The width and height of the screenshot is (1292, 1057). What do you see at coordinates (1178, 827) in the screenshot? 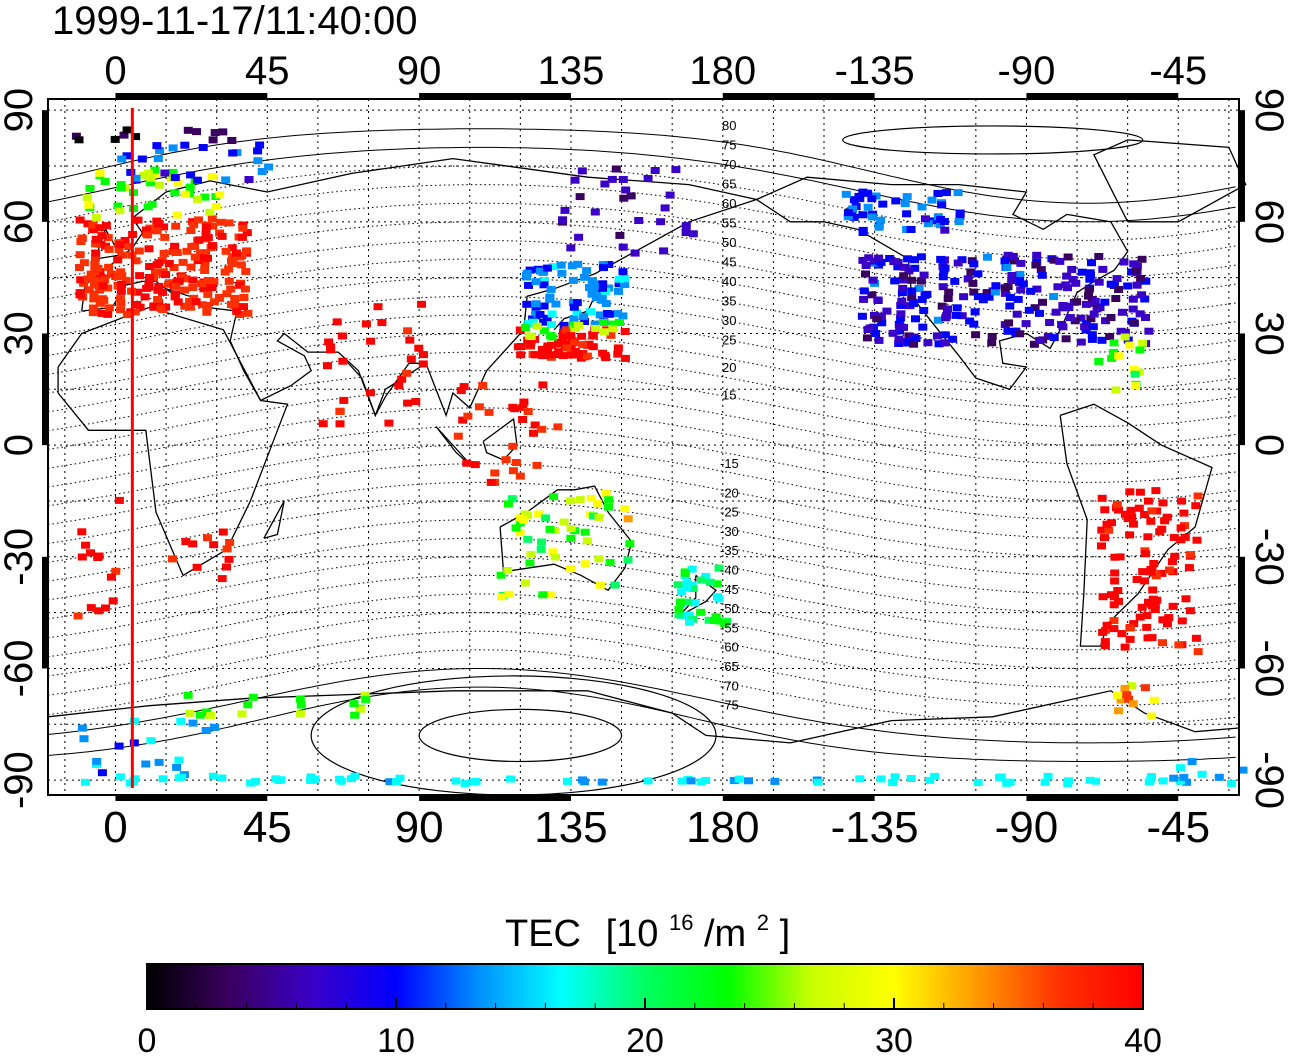
I see `lon-tick-label-bottom: -45` at bounding box center [1178, 827].